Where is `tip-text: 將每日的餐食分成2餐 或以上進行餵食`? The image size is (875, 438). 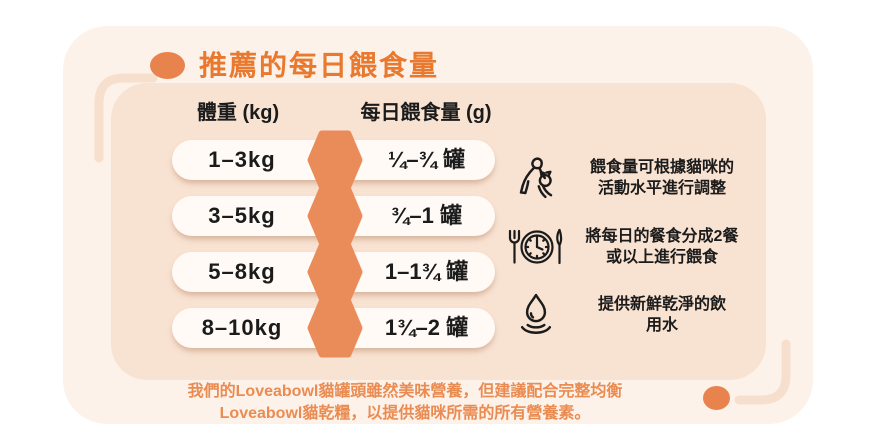 tip-text: 將每日的餐食分成2餐 或以上進行餵食 is located at coordinates (662, 246).